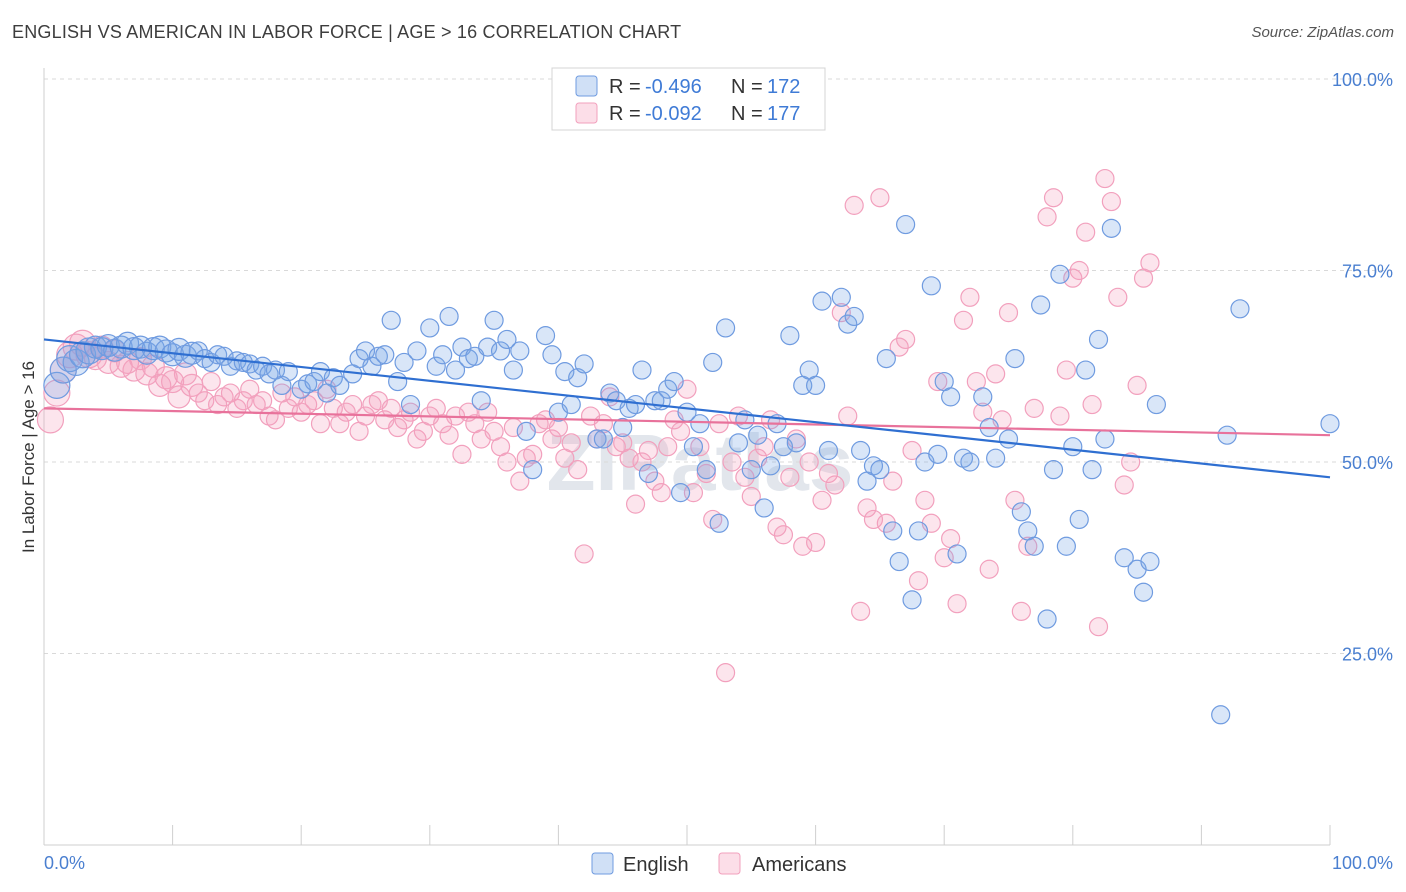 The image size is (1406, 892). What do you see at coordinates (1322, 32) in the screenshot?
I see `source-label: Source: ZipAtlas.com` at bounding box center [1322, 32].